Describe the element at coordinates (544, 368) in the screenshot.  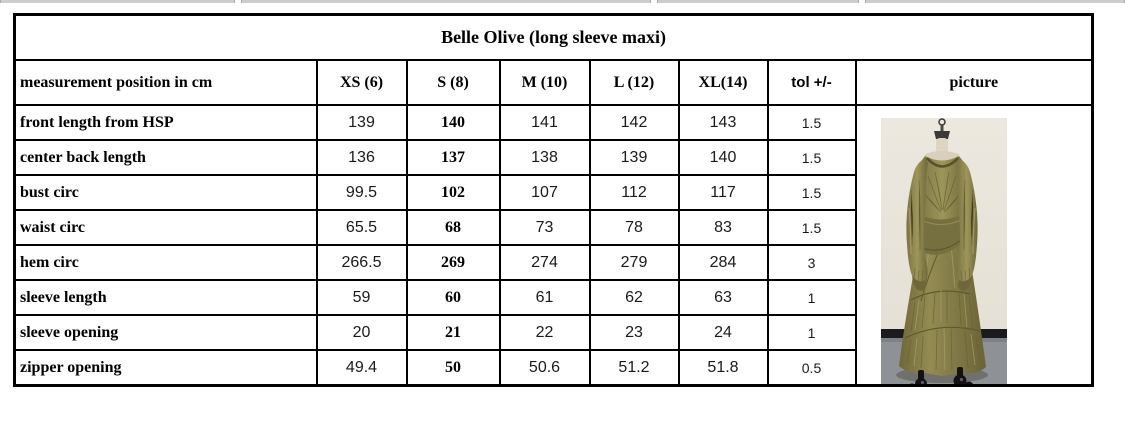
I see `cell-value: 50.6` at that location.